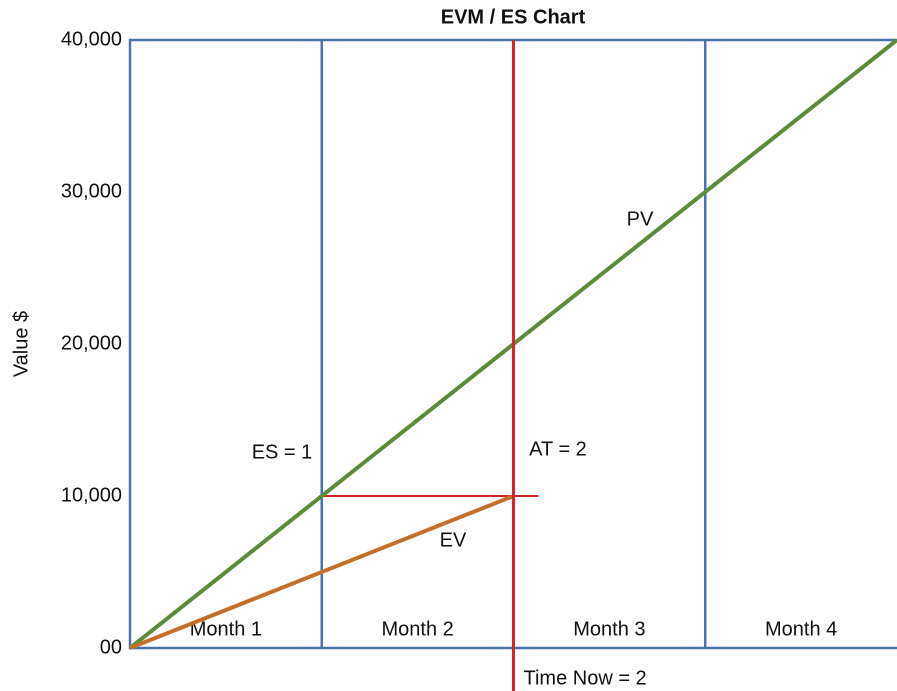  Describe the element at coordinates (585, 678) in the screenshot. I see `time-now-label: Time Now = 2` at that location.